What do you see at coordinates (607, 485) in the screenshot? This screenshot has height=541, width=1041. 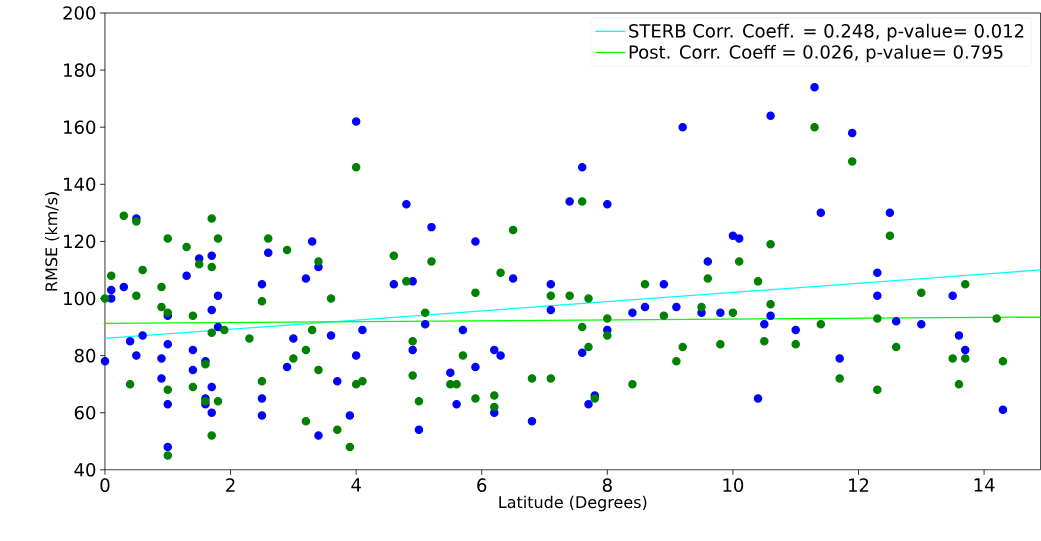 I see `x-tick-label: 8` at bounding box center [607, 485].